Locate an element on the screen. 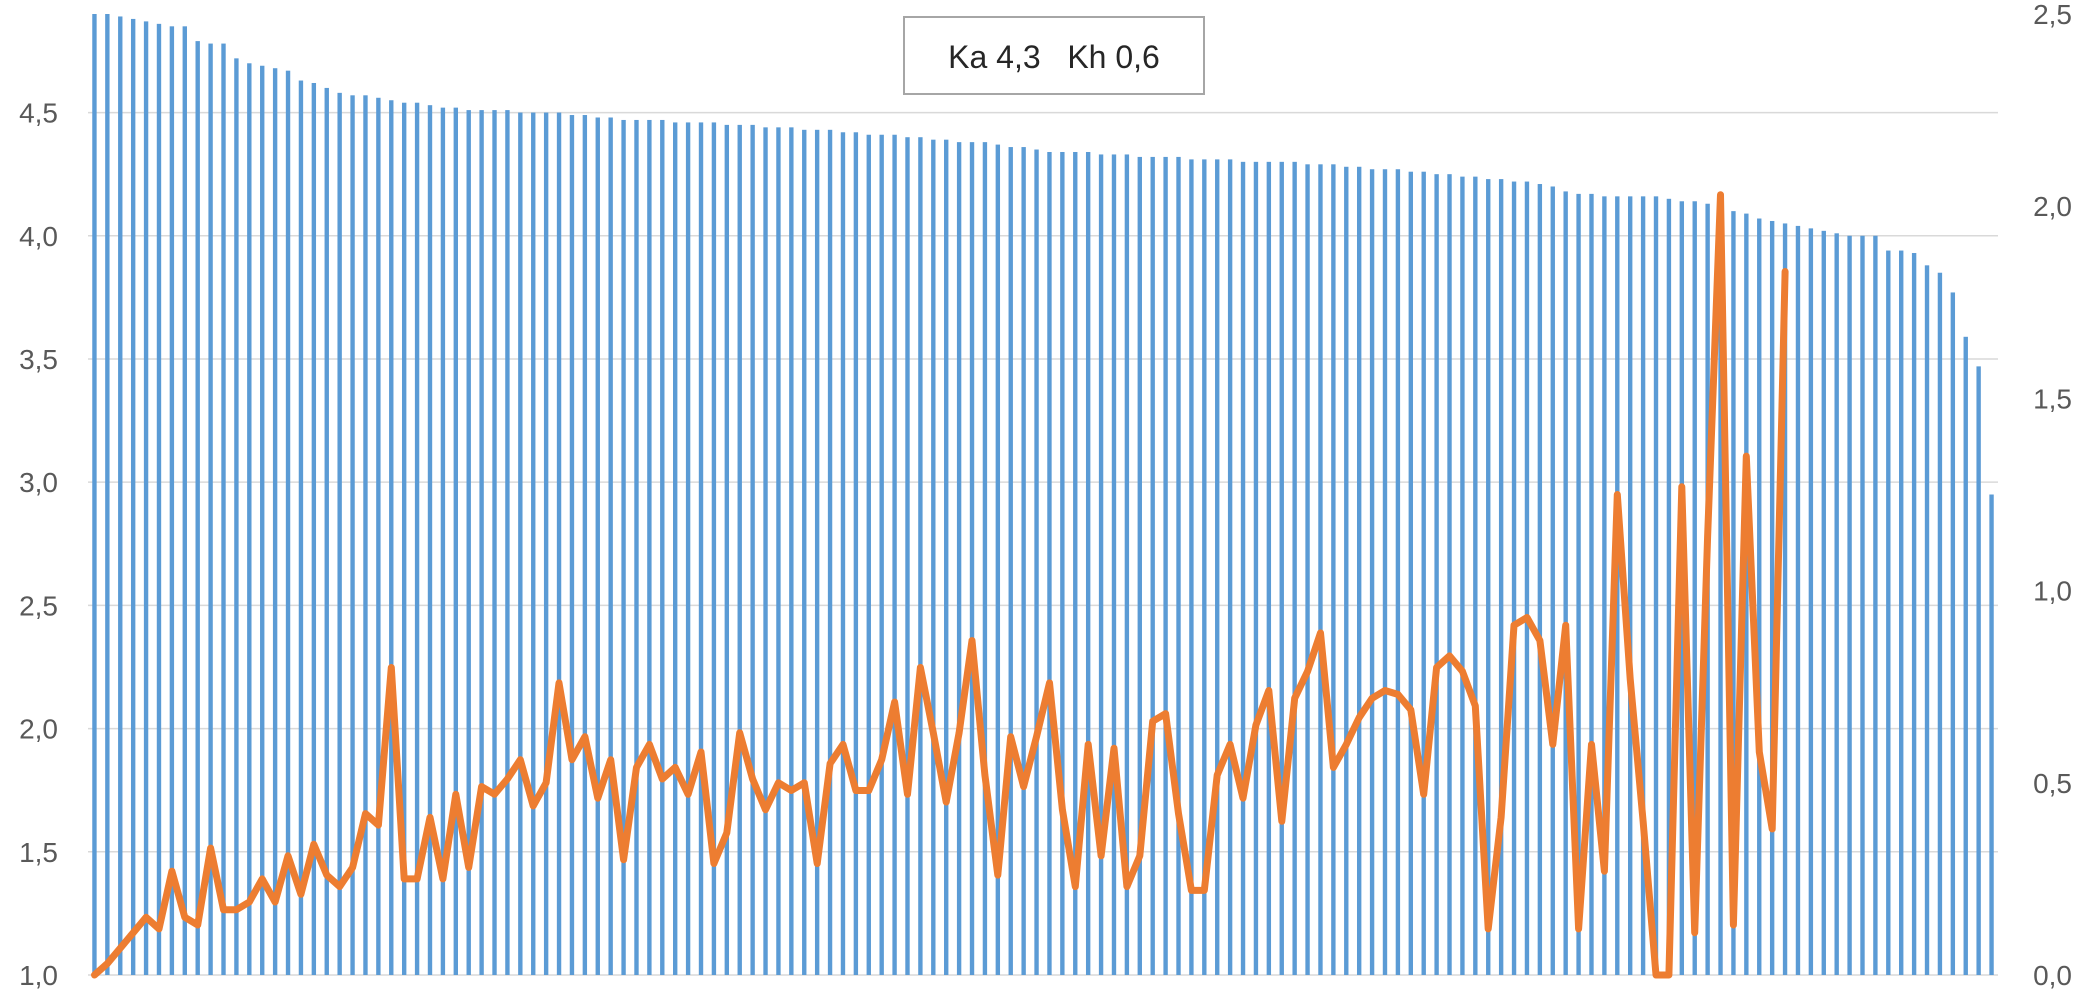 This screenshot has width=2084, height=994. left-tick-label: 2,0 is located at coordinates (38, 729).